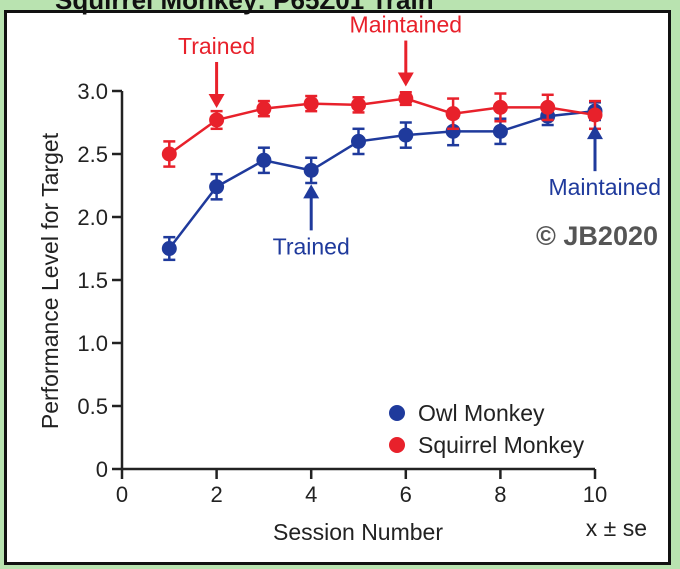  What do you see at coordinates (481, 413) in the screenshot?
I see `legend-label-owl-monkey: Owl Monkey` at bounding box center [481, 413].